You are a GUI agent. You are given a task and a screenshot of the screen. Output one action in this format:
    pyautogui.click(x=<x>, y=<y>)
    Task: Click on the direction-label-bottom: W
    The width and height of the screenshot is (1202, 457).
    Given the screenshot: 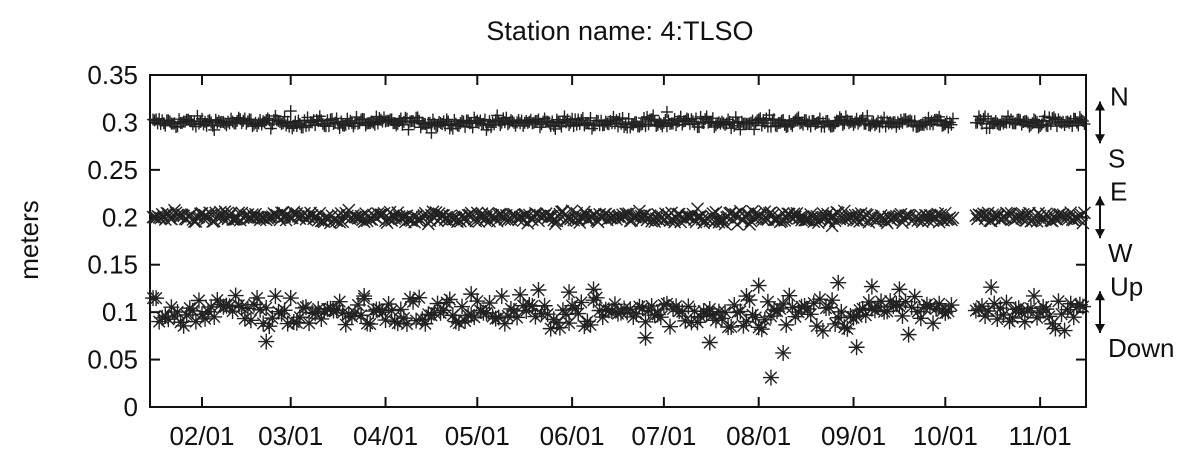 What is the action you would take?
    pyautogui.click(x=1120, y=253)
    